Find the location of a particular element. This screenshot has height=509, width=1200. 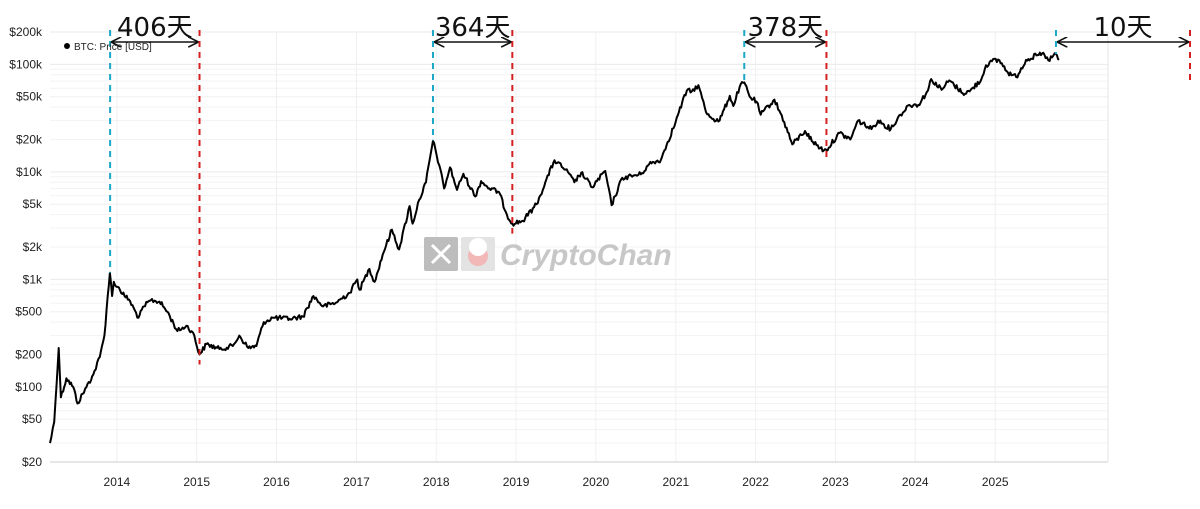

y-tick-label: $50 is located at coordinates (32, 419).